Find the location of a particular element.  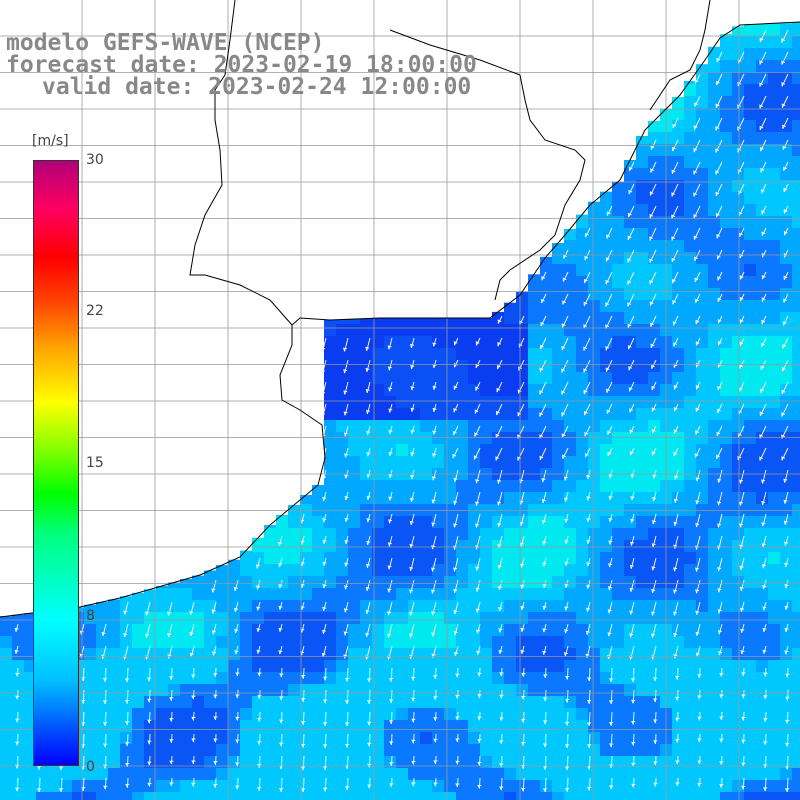

model-title: modelo GEFS-WAVE (NCEP) is located at coordinates (165, 43).